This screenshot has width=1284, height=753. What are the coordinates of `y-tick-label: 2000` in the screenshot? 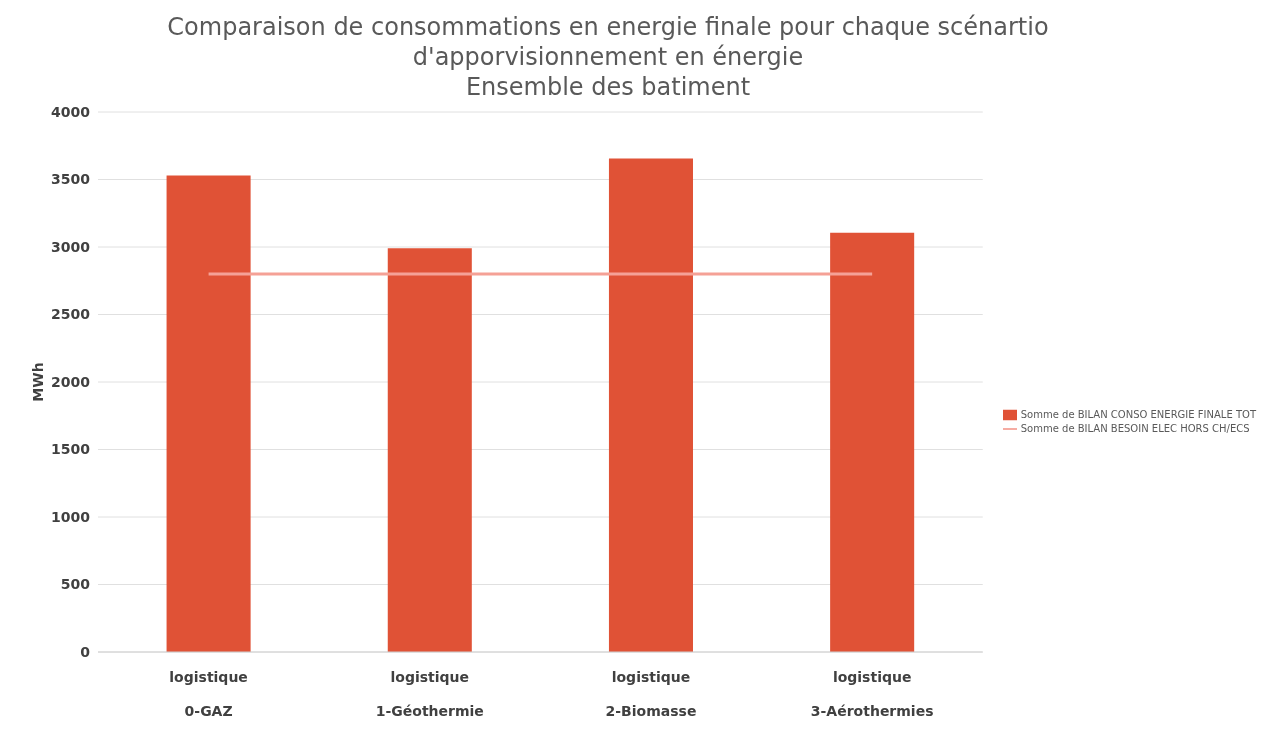 It's located at (71, 381).